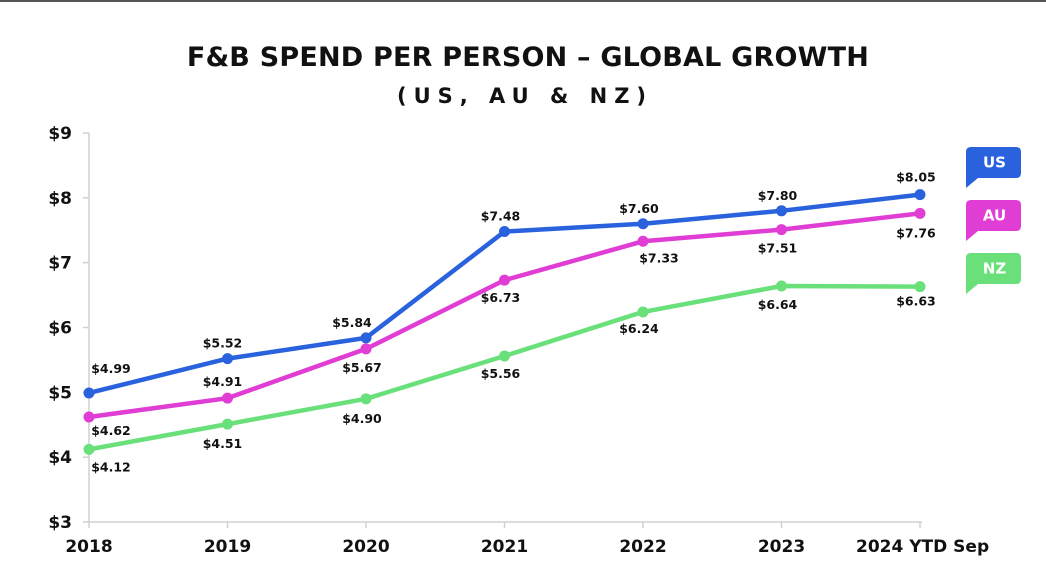 The width and height of the screenshot is (1046, 576). Describe the element at coordinates (922, 547) in the screenshot. I see `x-tick-label: 2024 YTD Sep` at that location.